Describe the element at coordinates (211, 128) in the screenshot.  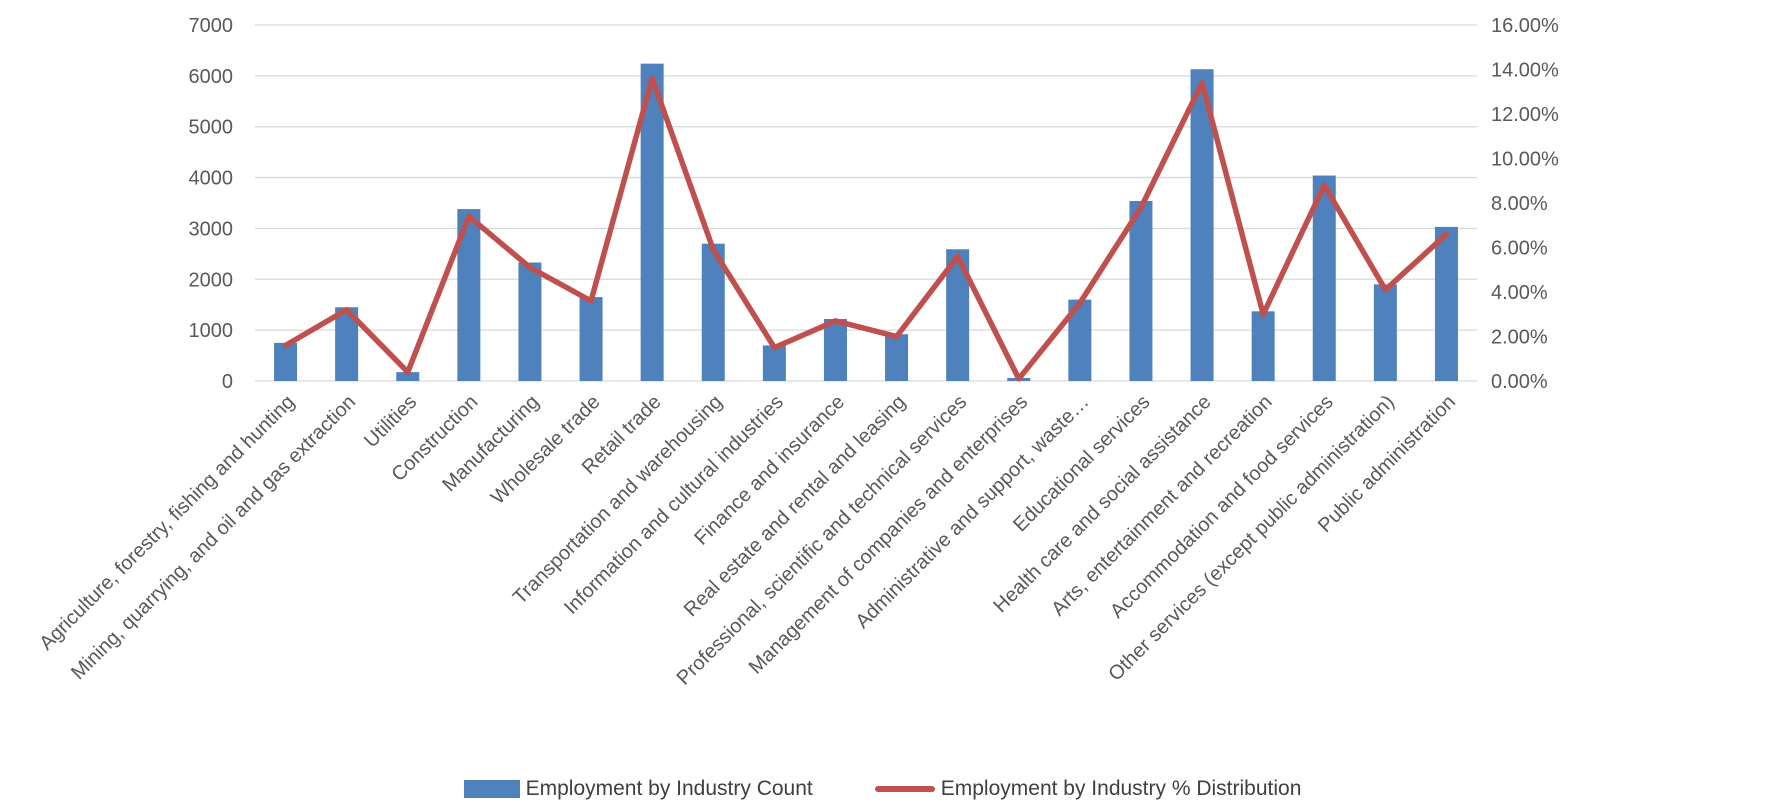
I see `left-tick-label: 5000` at that location.